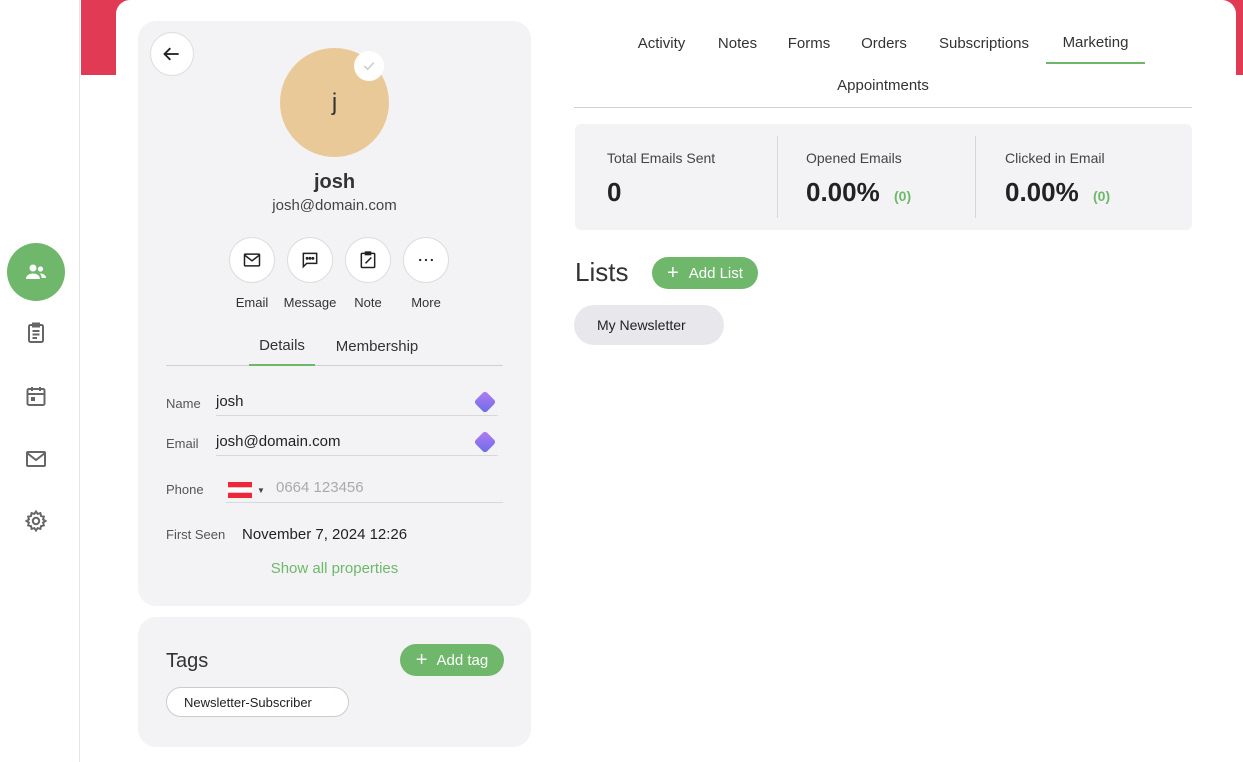  What do you see at coordinates (661, 43) in the screenshot?
I see `tab-activity: Activity` at bounding box center [661, 43].